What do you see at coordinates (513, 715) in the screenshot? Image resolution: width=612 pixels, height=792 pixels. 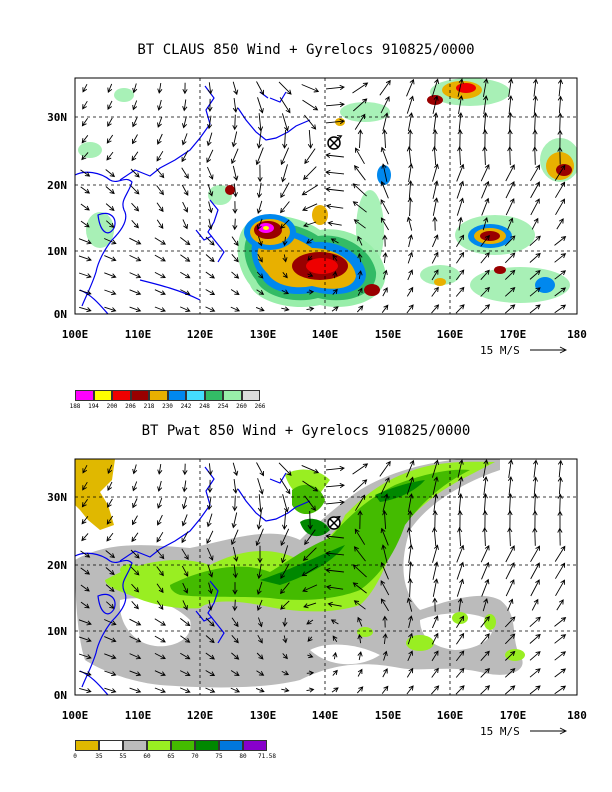 I see `svg-text: 170E` at bounding box center [513, 715].